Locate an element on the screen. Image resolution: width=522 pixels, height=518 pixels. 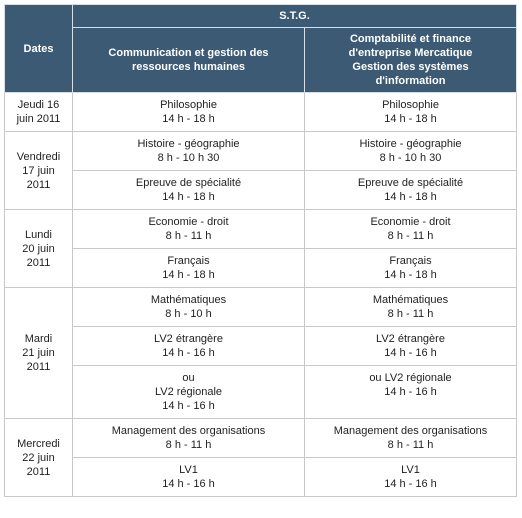
date-line: juin 2011 is located at coordinates (38, 119).